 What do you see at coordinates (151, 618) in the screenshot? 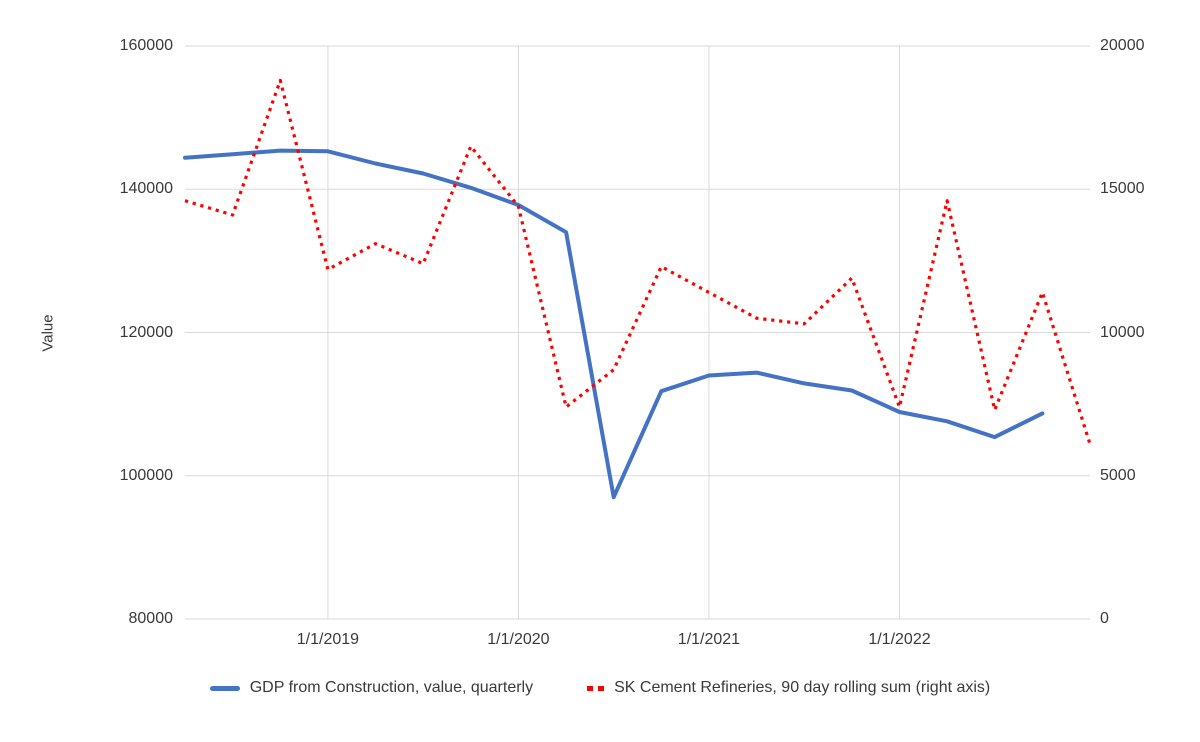
I see `left-axis-tick-label: 80000` at bounding box center [151, 618].